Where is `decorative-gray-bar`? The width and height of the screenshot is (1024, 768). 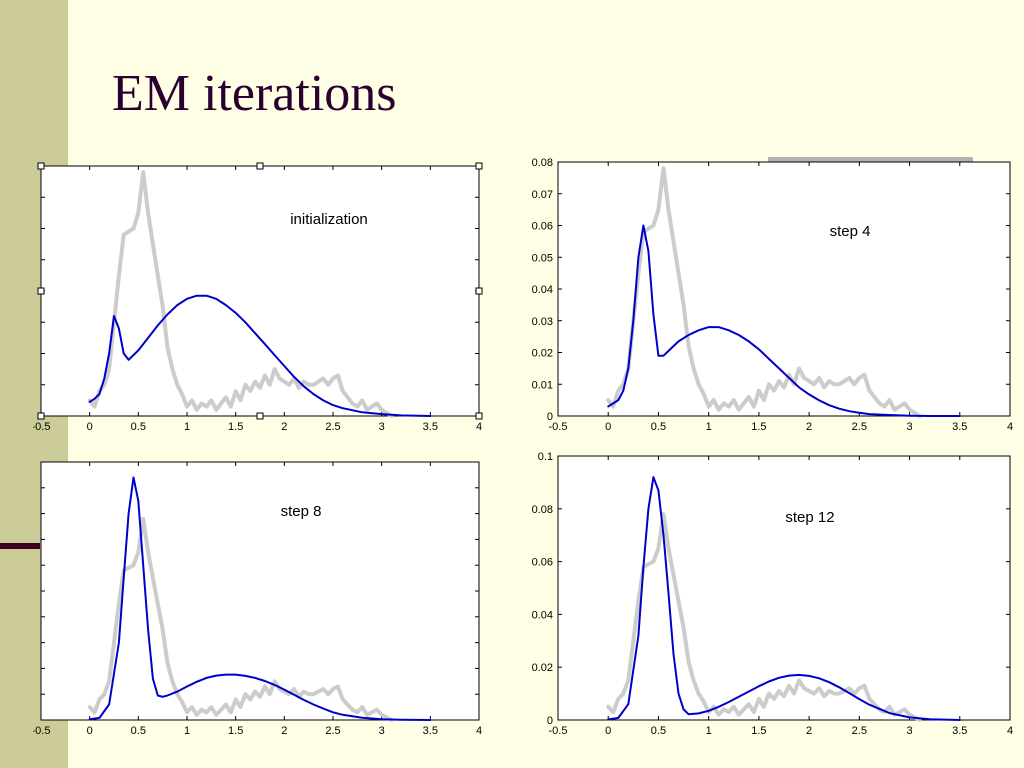 decorative-gray-bar is located at coordinates (870, 160).